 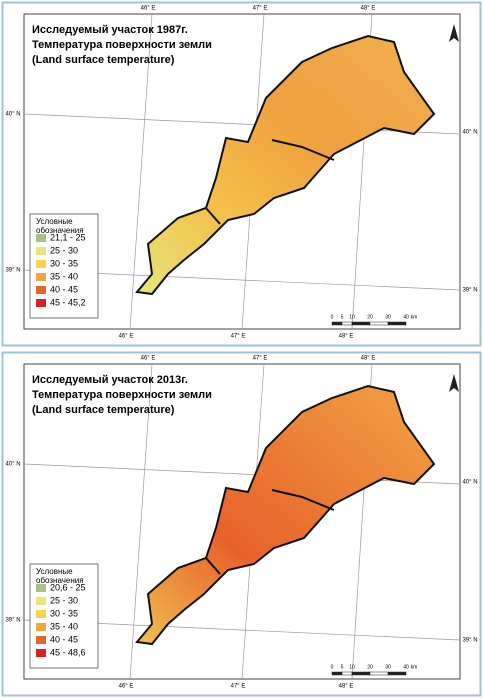 What do you see at coordinates (68, 302) in the screenshot?
I see `legend-label: 45 - 45,2` at bounding box center [68, 302].